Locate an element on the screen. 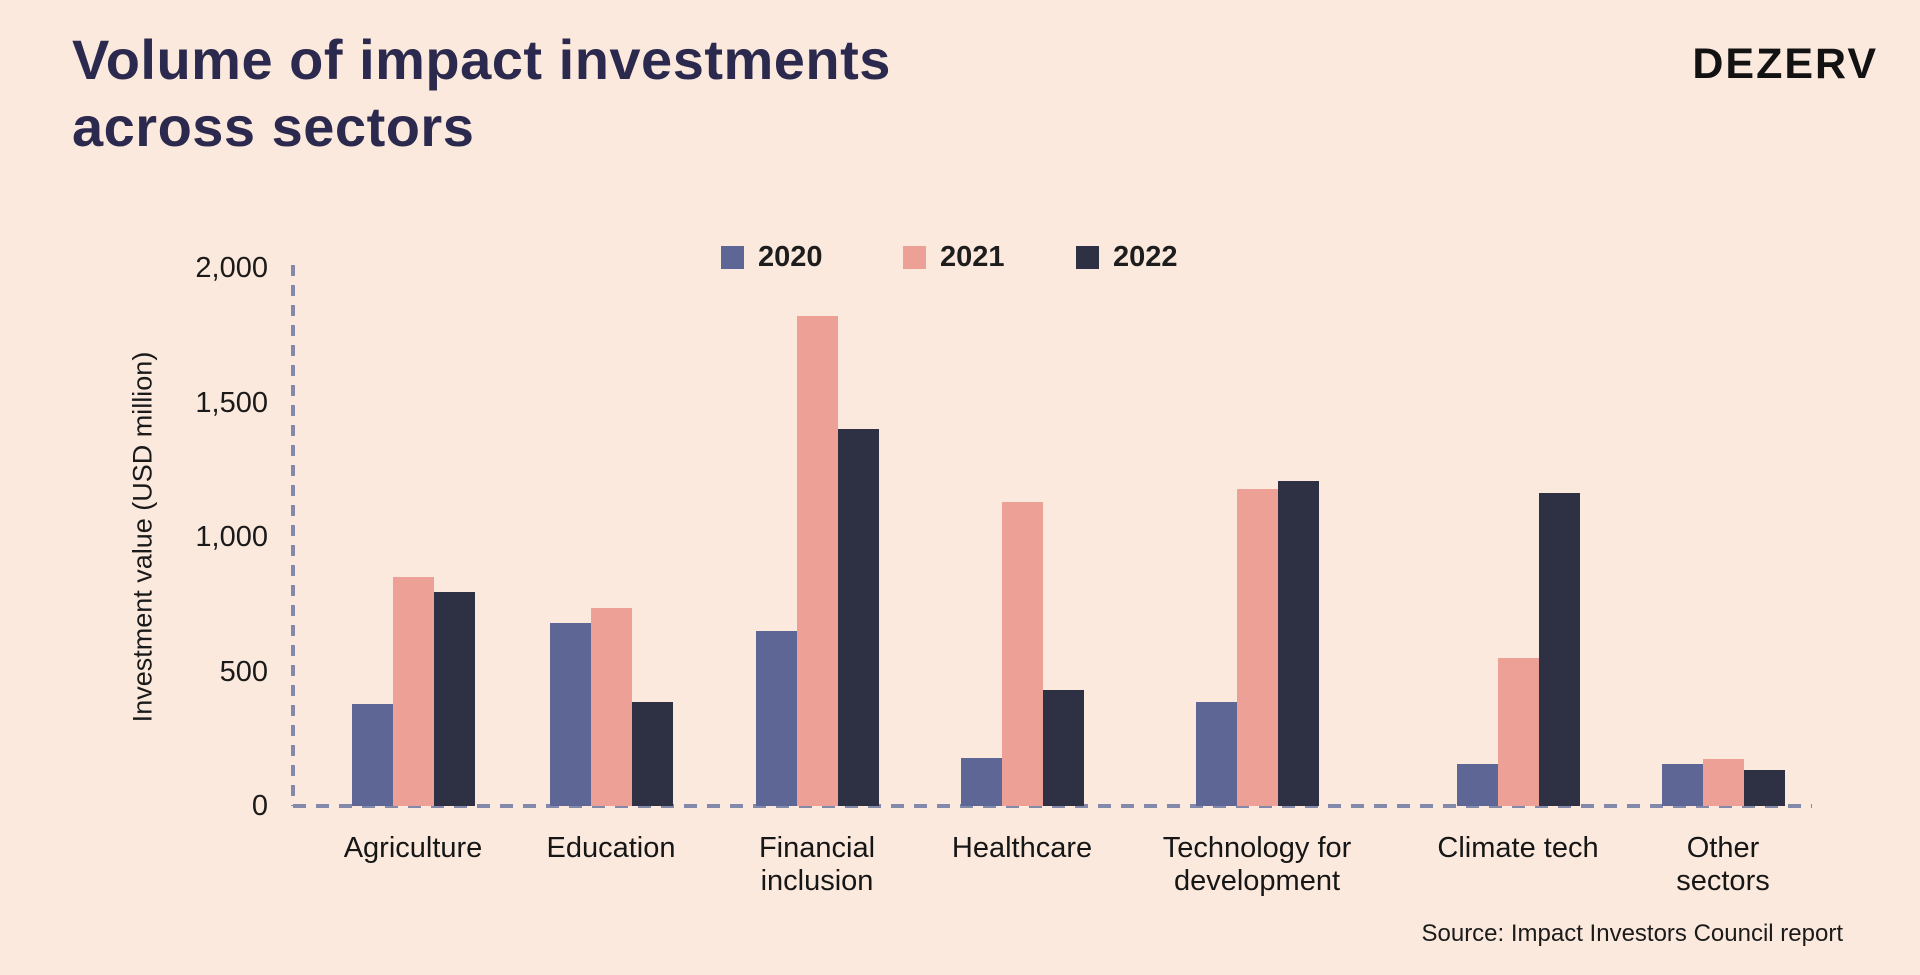  page-title-line1: Volume of impact investments is located at coordinates (481, 59).